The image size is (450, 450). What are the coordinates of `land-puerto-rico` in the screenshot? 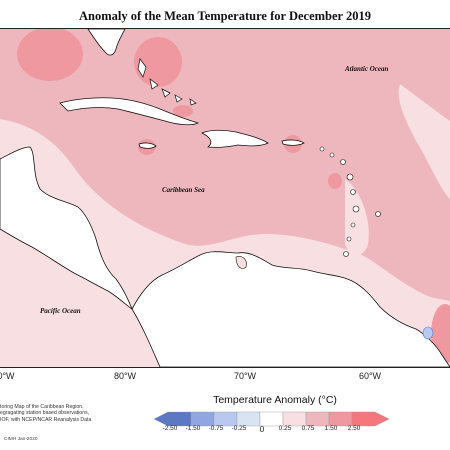 It's located at (293, 142).